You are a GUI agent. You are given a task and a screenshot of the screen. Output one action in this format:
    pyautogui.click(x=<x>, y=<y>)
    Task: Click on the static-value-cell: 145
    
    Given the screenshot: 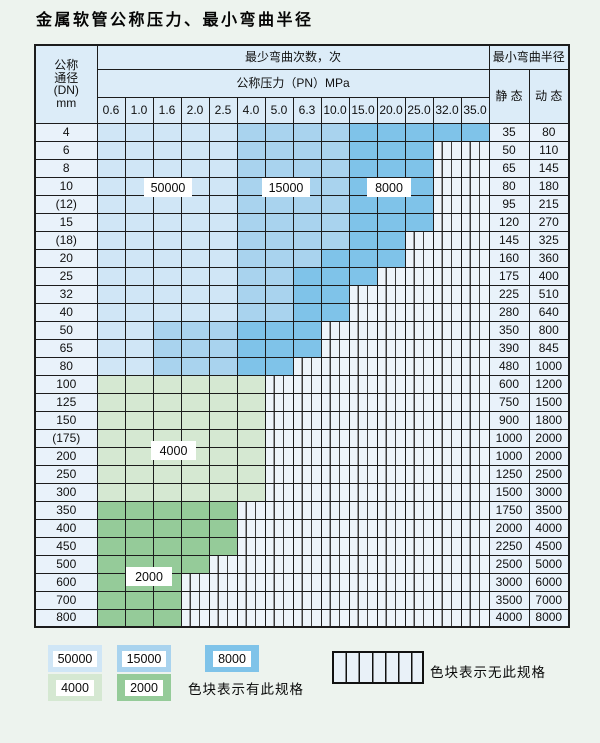 What is the action you would take?
    pyautogui.click(x=509, y=240)
    